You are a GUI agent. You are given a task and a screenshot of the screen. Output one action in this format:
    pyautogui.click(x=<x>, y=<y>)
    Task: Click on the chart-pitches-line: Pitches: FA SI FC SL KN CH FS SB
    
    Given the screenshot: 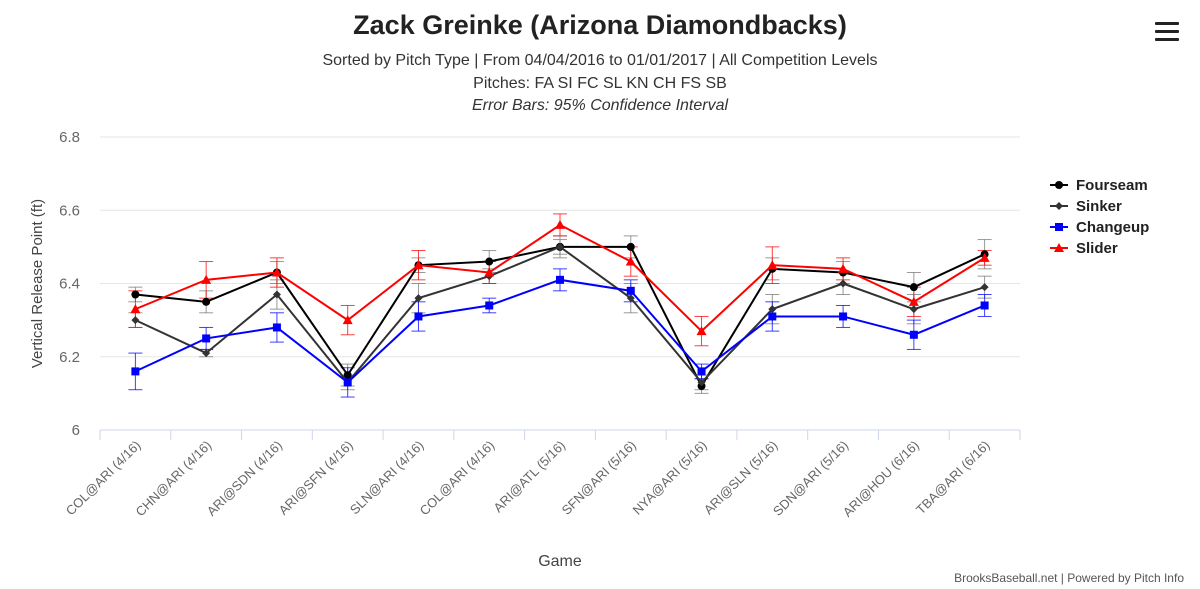 What is the action you would take?
    pyautogui.click(x=600, y=83)
    